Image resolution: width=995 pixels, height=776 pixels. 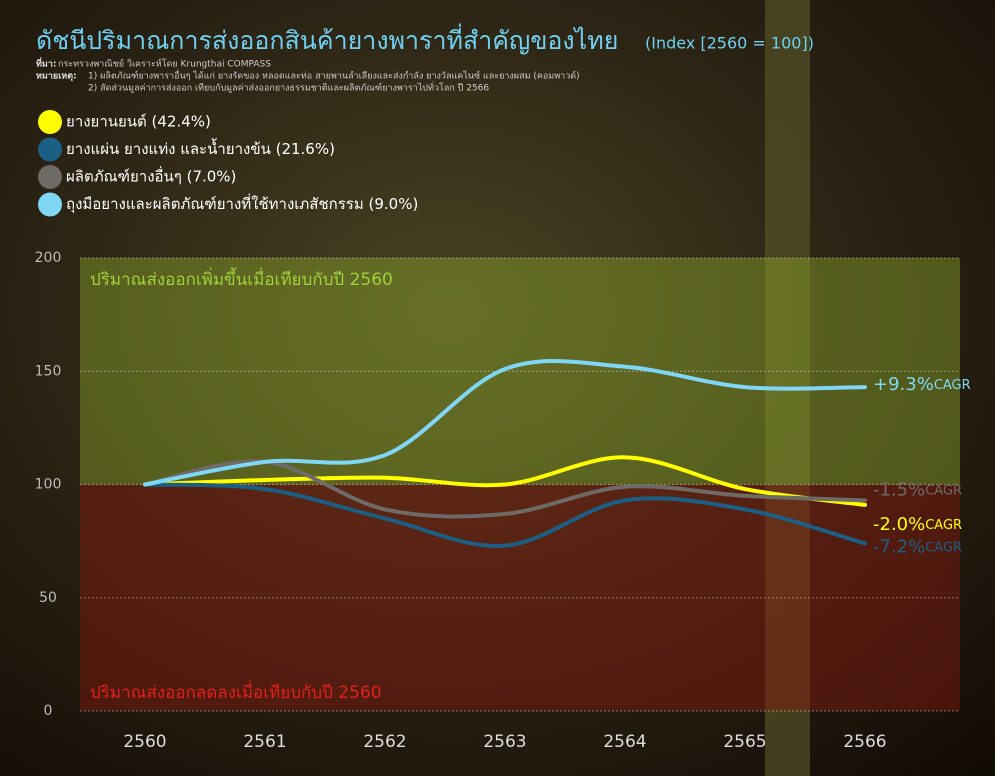 I want to click on source-label: ที่มา:, so click(x=46, y=63).